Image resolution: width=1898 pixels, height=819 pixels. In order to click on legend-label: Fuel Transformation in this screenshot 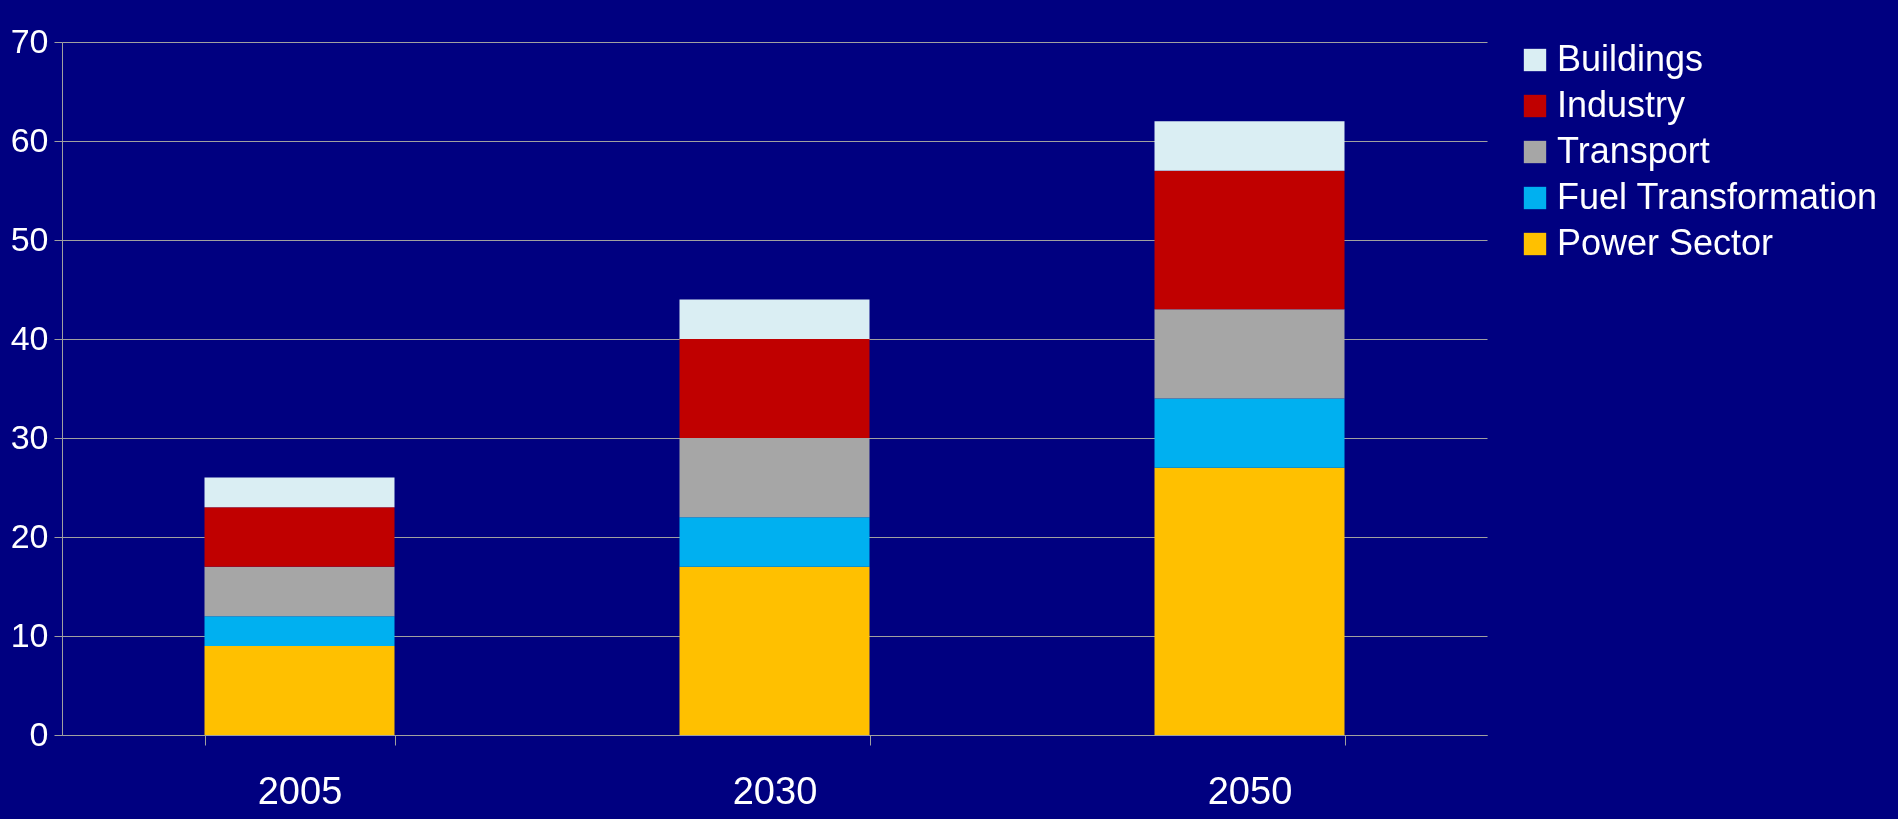, I will do `click(1717, 196)`.